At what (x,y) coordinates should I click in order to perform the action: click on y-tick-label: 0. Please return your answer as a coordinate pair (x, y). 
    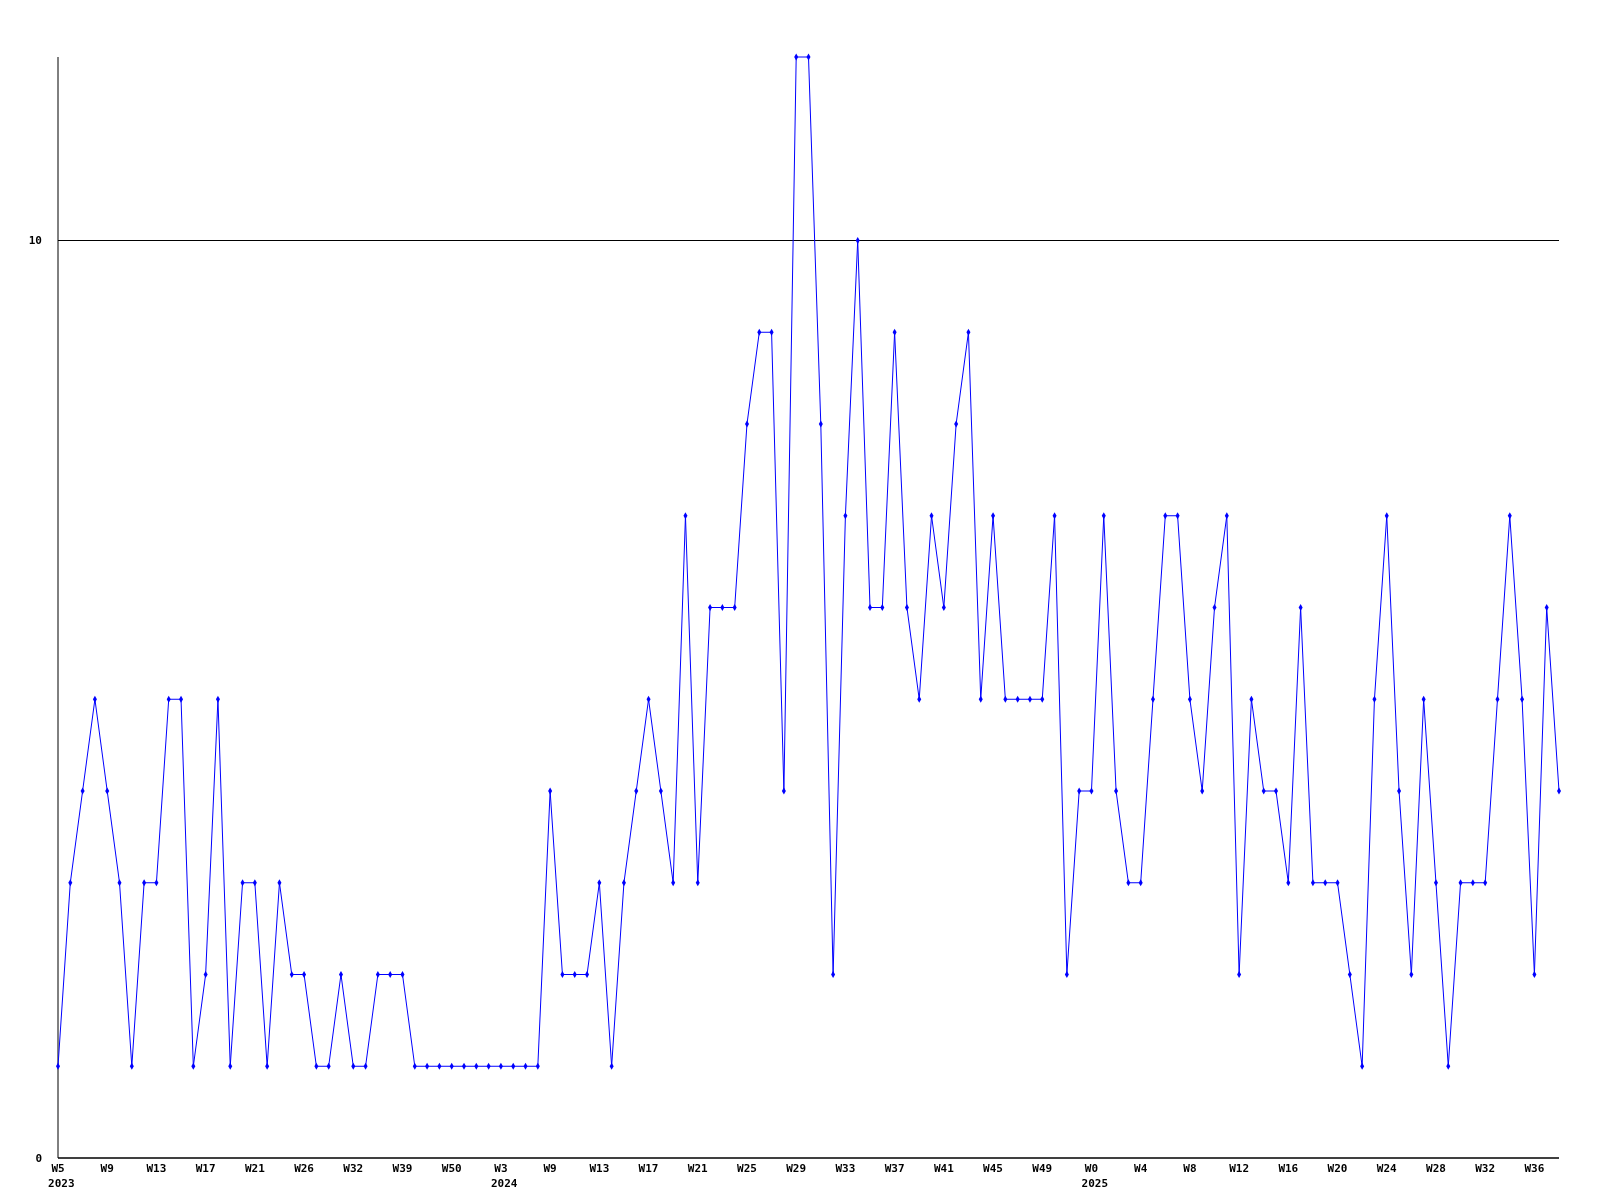
    Looking at the image, I should click on (38, 1158).